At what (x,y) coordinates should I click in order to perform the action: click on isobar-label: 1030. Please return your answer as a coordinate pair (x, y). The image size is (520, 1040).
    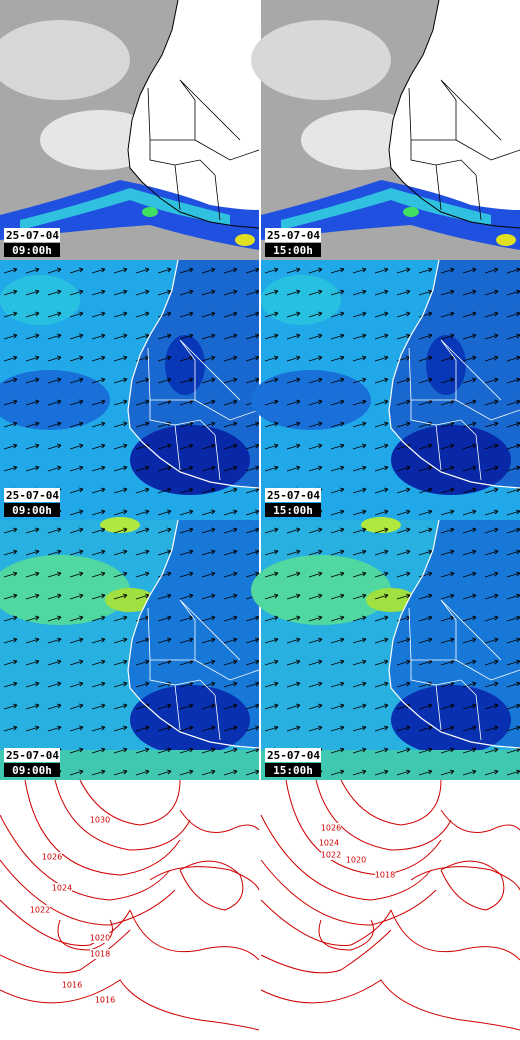
    Looking at the image, I should click on (100, 820).